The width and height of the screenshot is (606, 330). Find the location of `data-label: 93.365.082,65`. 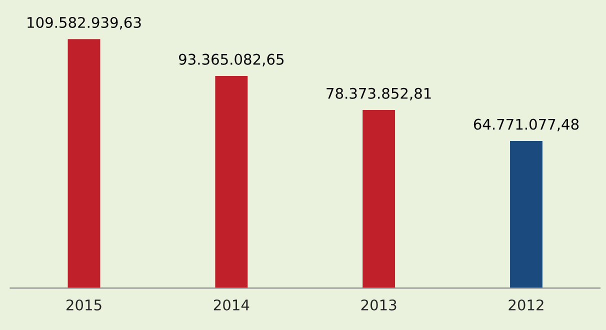

data-label: 93.365.082,65 is located at coordinates (231, 60).